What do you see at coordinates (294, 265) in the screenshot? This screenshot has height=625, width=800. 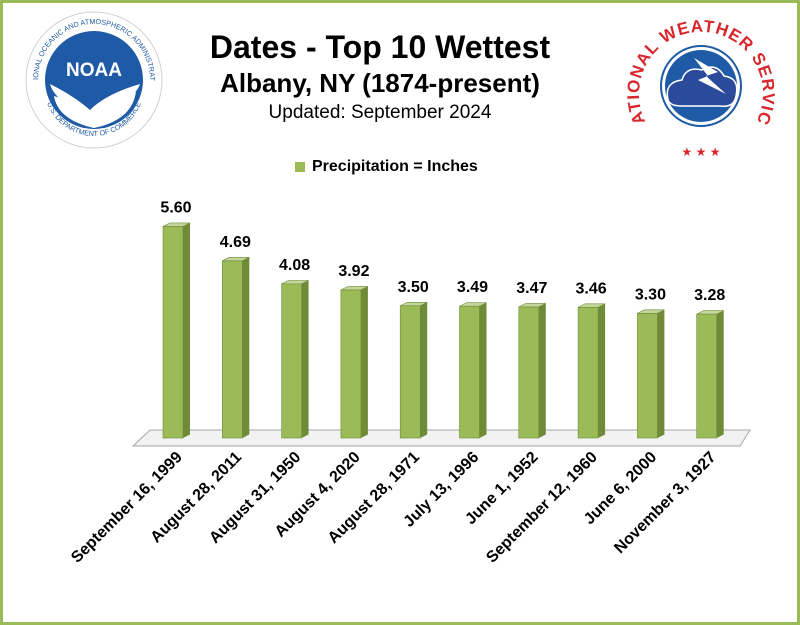 I see `bar-value-label: 4.08` at bounding box center [294, 265].